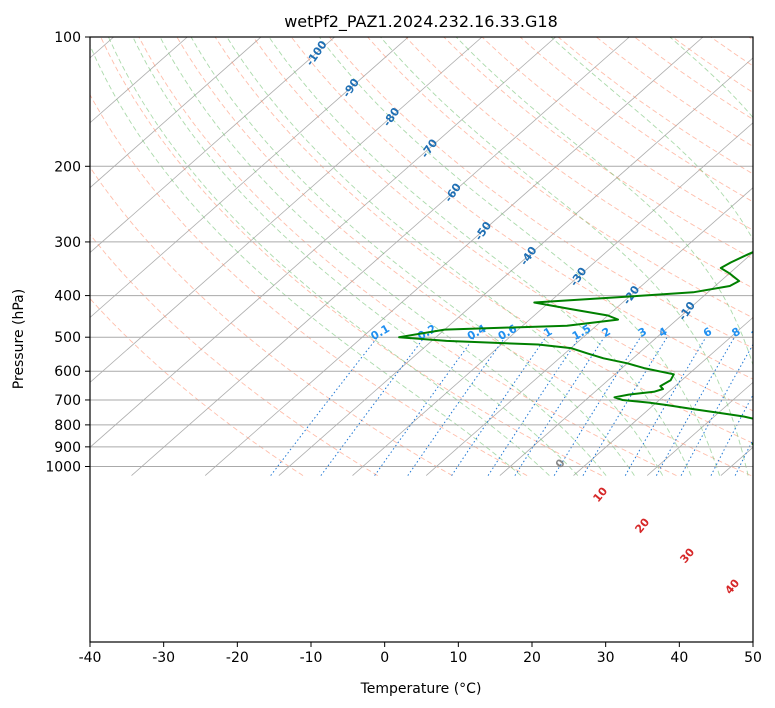  I want to click on x-tick-label: -40, so click(90, 658).